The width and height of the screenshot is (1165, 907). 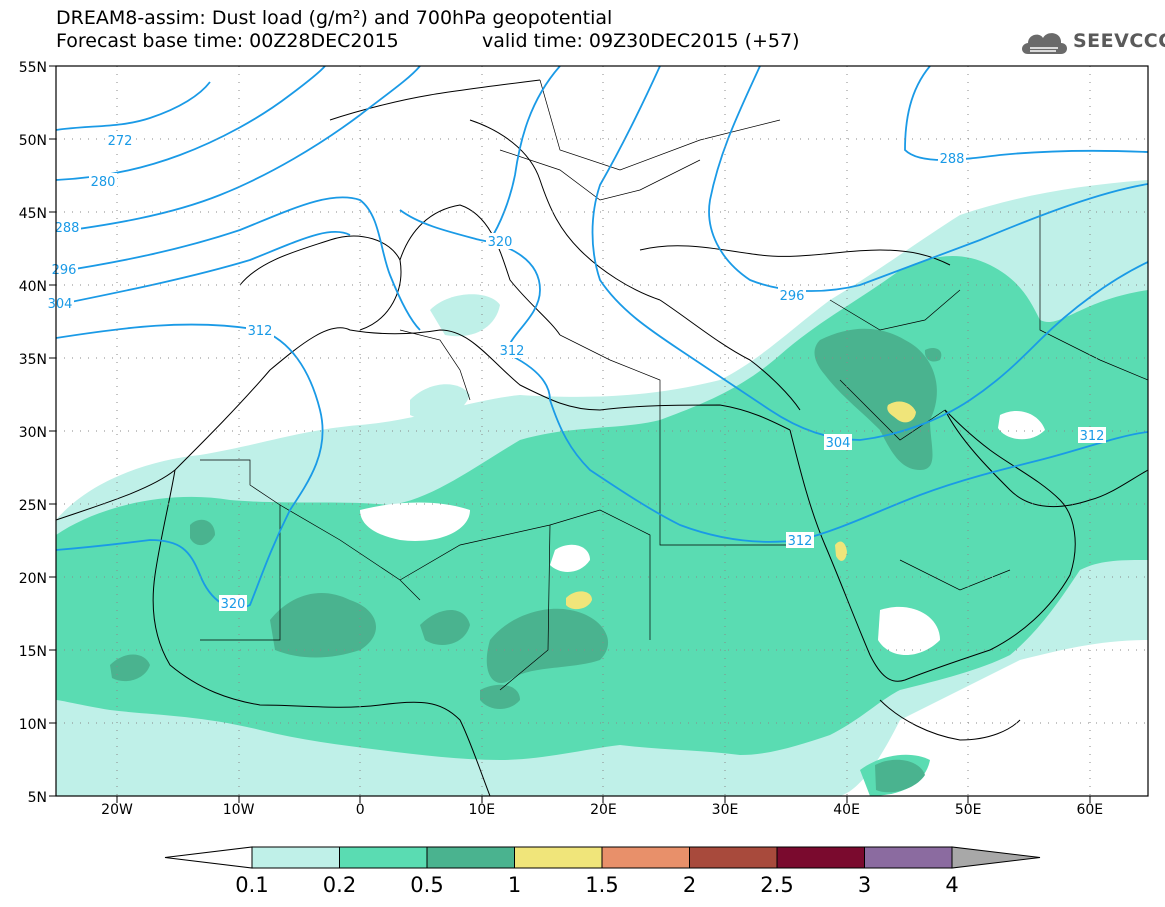 What do you see at coordinates (968, 810) in the screenshot?
I see `lon-label: 50E` at bounding box center [968, 810].